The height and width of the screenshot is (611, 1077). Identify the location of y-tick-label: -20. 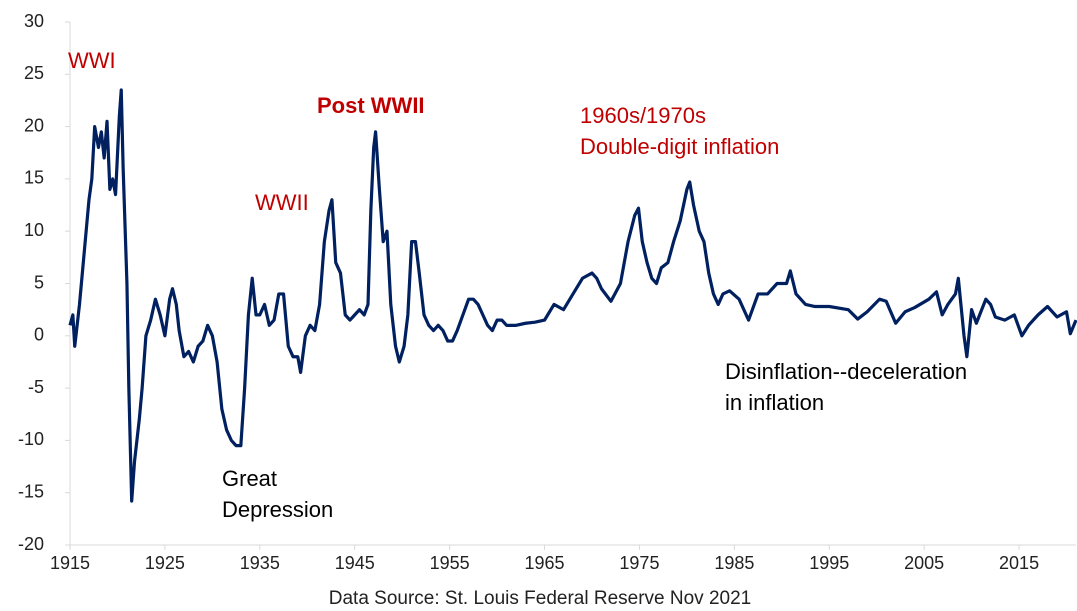
(31, 544).